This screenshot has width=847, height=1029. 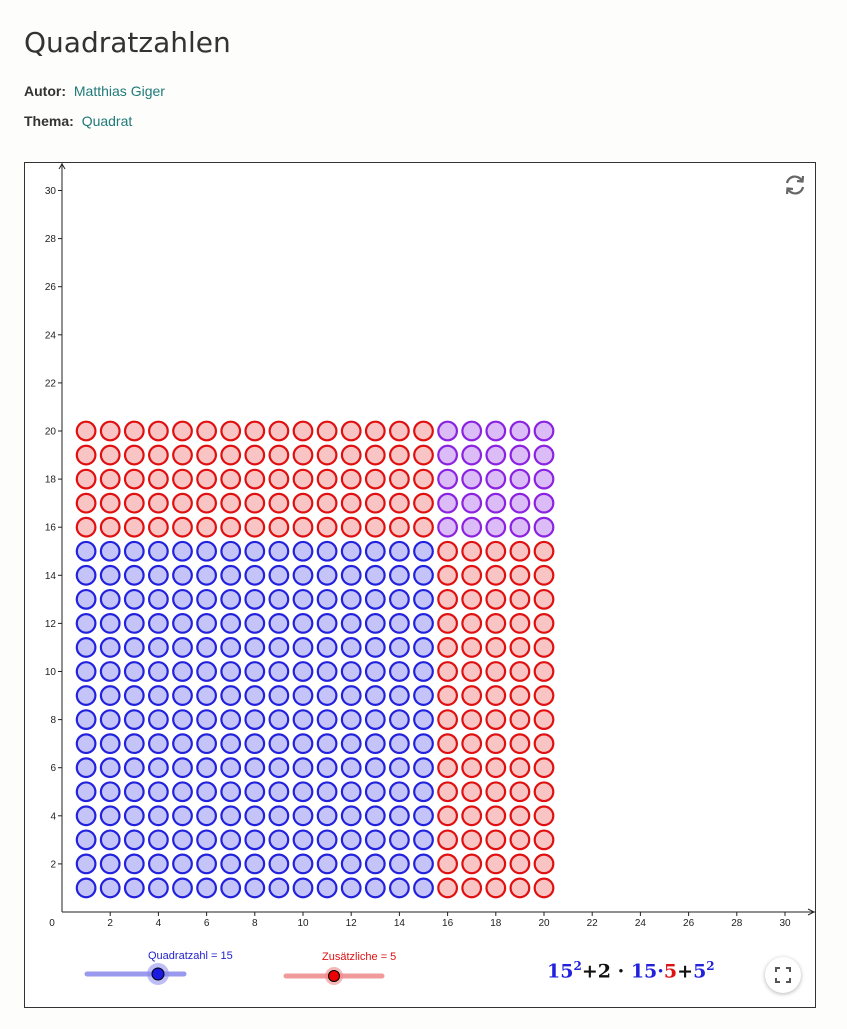 What do you see at coordinates (107, 121) in the screenshot?
I see `topic-link: Quadrat` at bounding box center [107, 121].